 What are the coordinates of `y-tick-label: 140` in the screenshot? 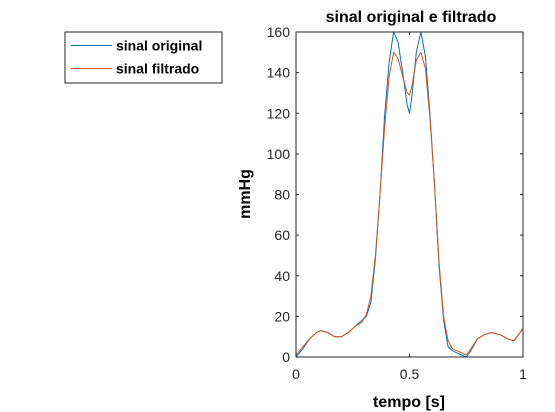 It's located at (279, 73).